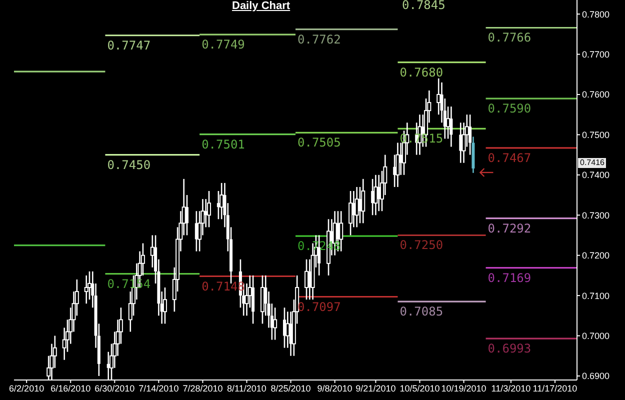  Describe the element at coordinates (246, 388) in the screenshot. I see `x-tick-label: 8/11/2010` at that location.